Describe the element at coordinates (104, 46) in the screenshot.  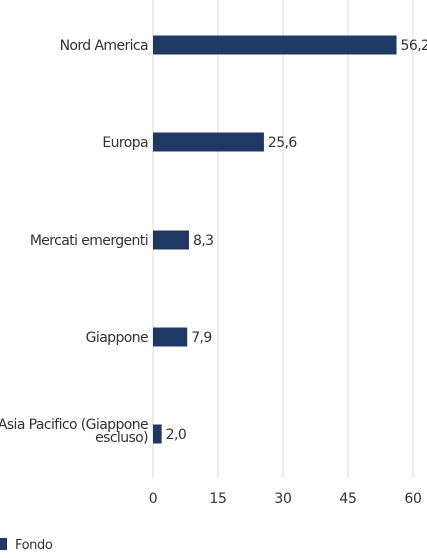
I see `category-label-0: Nord America` at that location.